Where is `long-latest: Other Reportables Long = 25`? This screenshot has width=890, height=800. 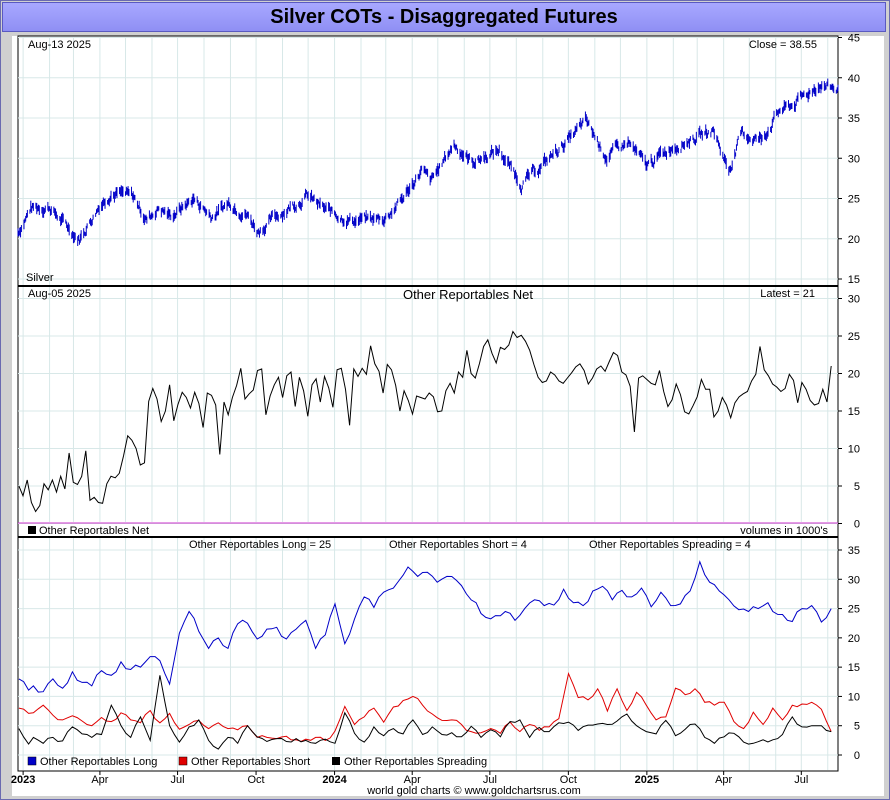 long-latest: Other Reportables Long = 25 is located at coordinates (260, 545).